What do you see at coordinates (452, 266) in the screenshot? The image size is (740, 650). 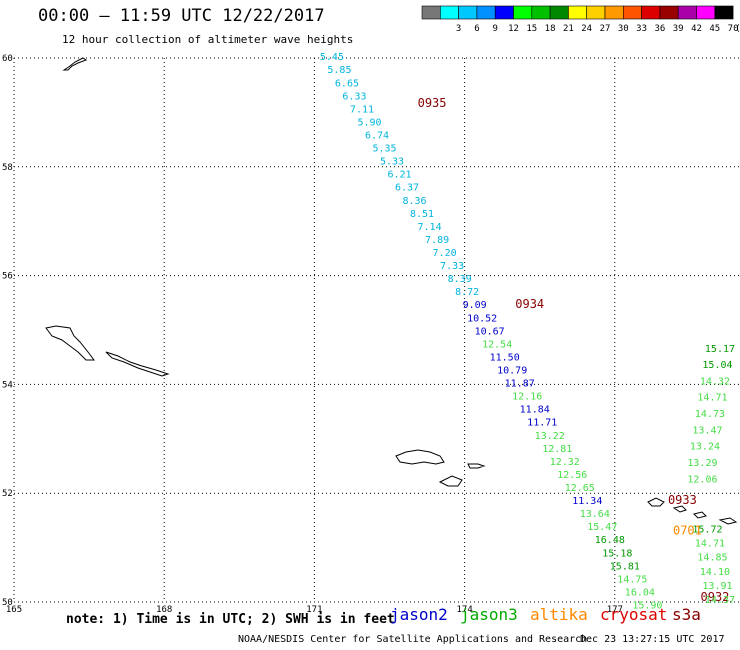 I see `wave-height-label: 7.33` at bounding box center [452, 266].